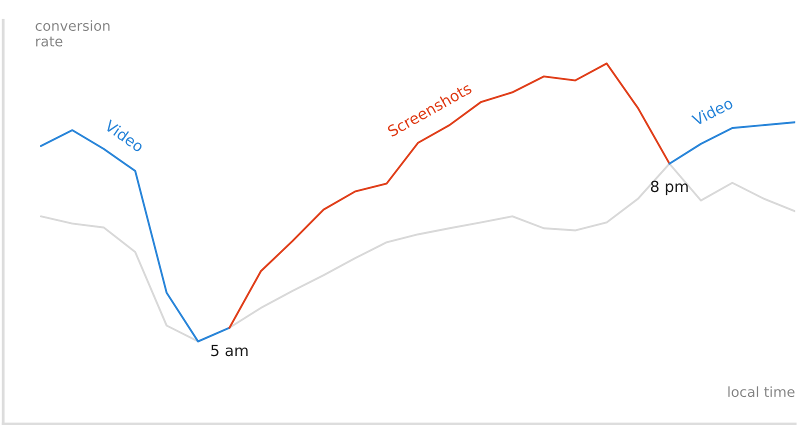 The image size is (800, 425). I want to click on annotation: 5 am, so click(229, 350).